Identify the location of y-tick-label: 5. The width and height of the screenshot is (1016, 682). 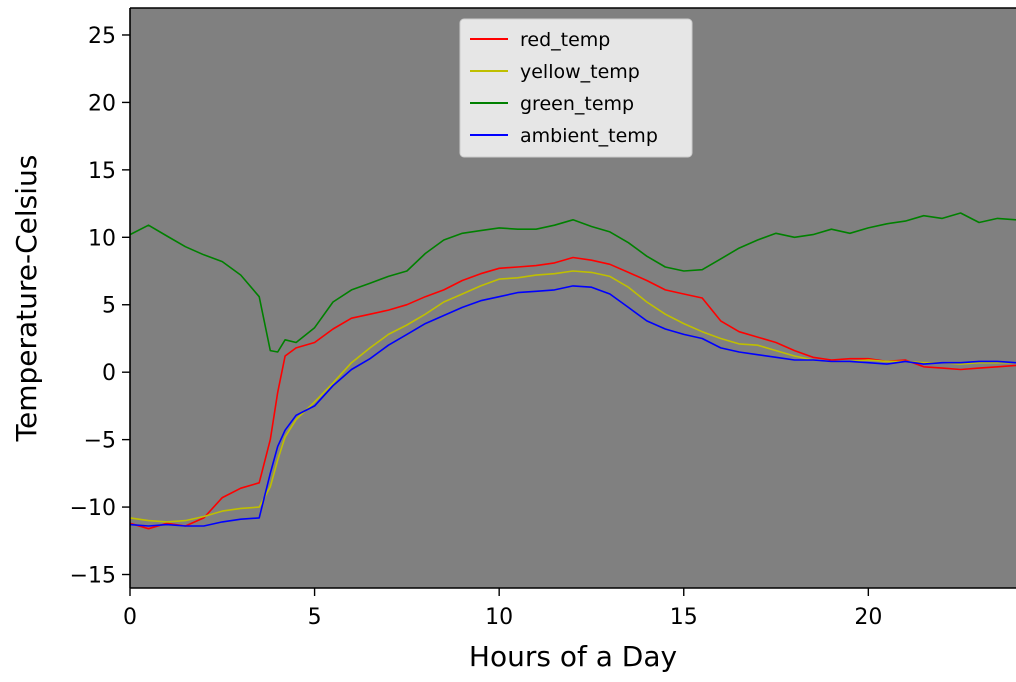
(109, 306).